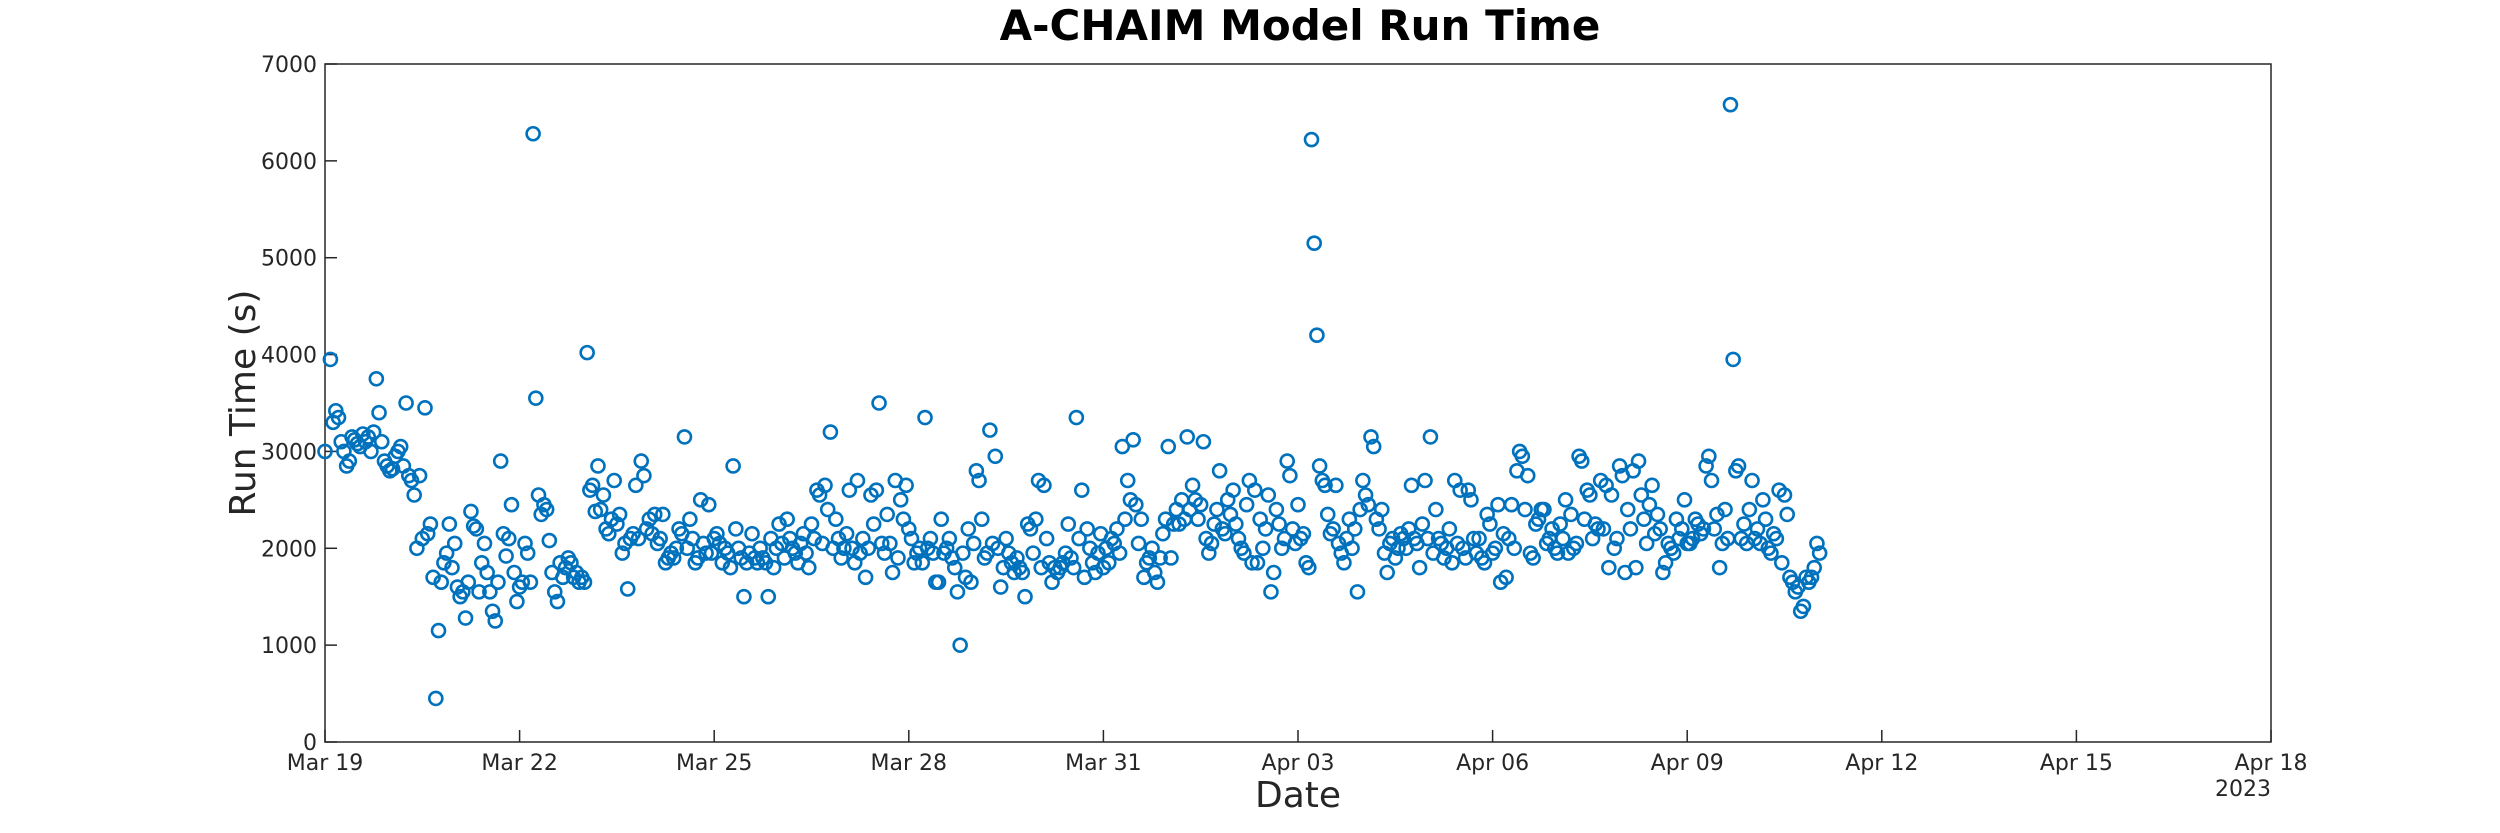 Image resolution: width=2500 pixels, height=833 pixels. Describe the element at coordinates (289, 259) in the screenshot. I see `y-tick-label: 5000` at that location.